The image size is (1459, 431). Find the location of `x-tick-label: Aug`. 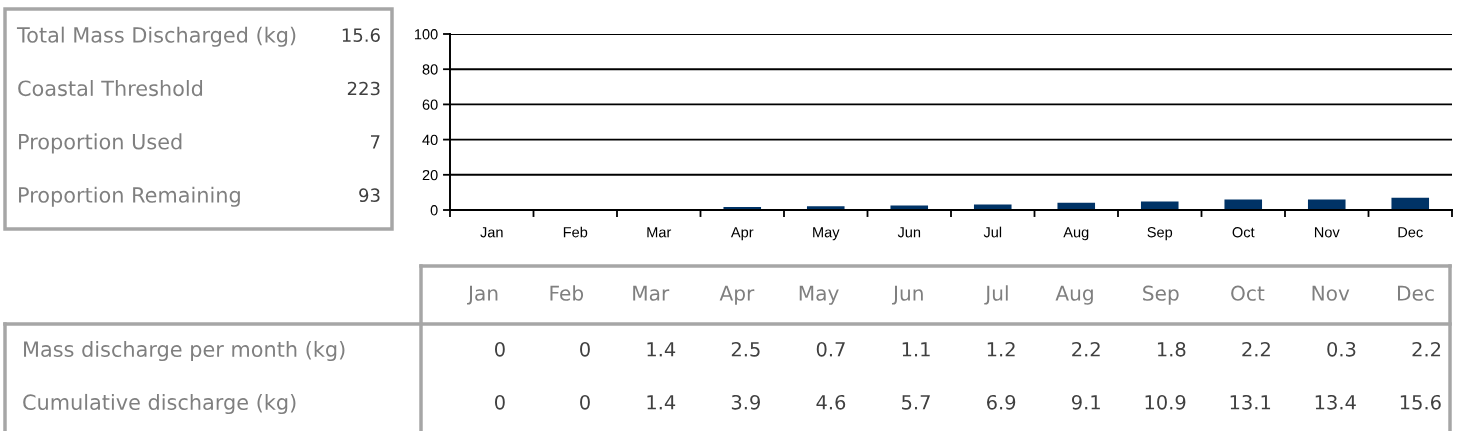

x-tick-label: Aug is located at coordinates (1076, 234).